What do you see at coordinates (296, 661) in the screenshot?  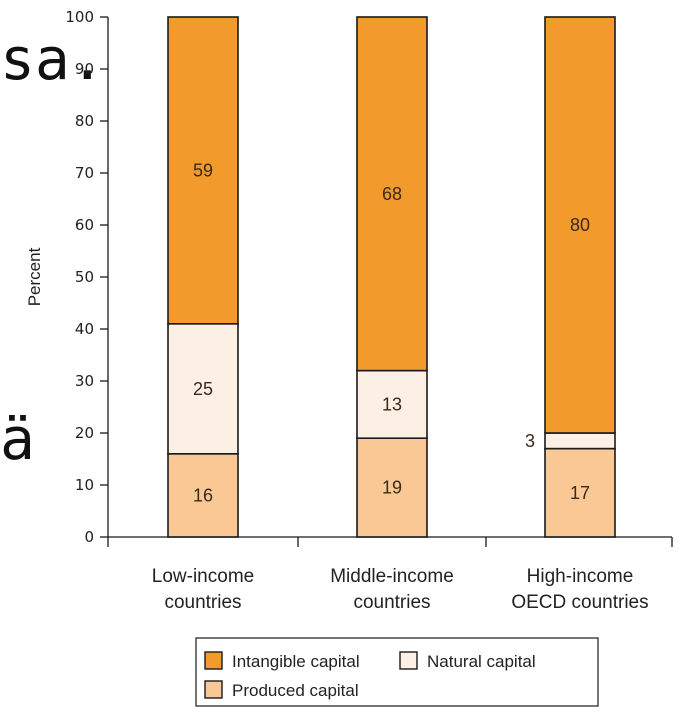 I see `legend-label: Intangible capital` at bounding box center [296, 661].